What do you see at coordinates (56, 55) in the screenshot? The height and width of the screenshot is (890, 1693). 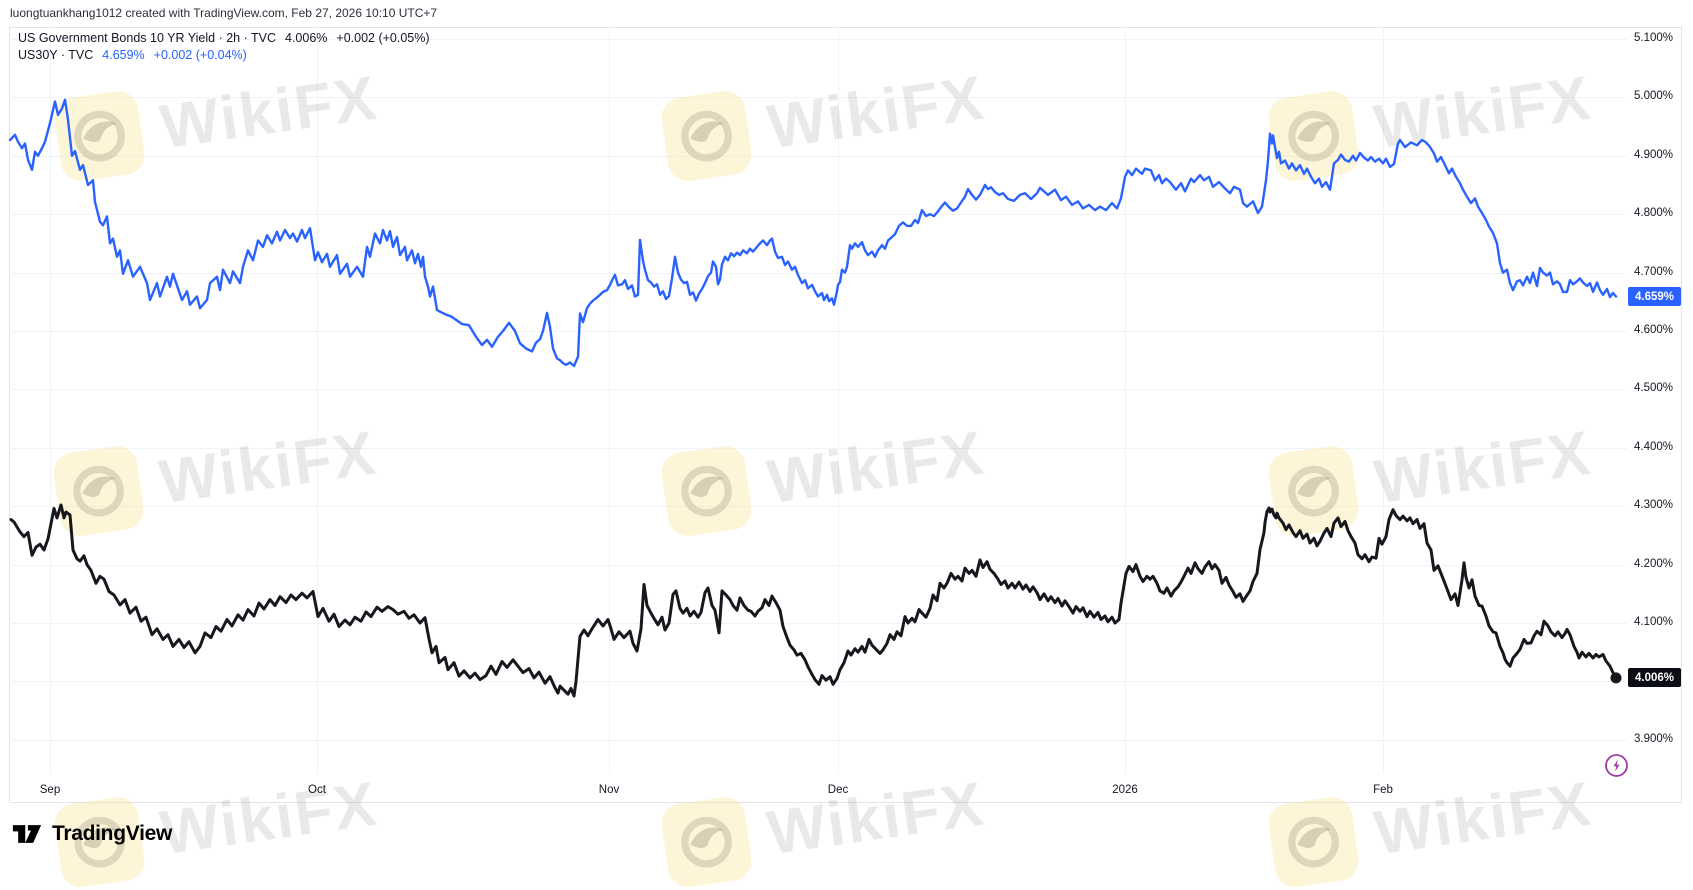 I see `legend-us30y-title: US30Y · TVC` at bounding box center [56, 55].